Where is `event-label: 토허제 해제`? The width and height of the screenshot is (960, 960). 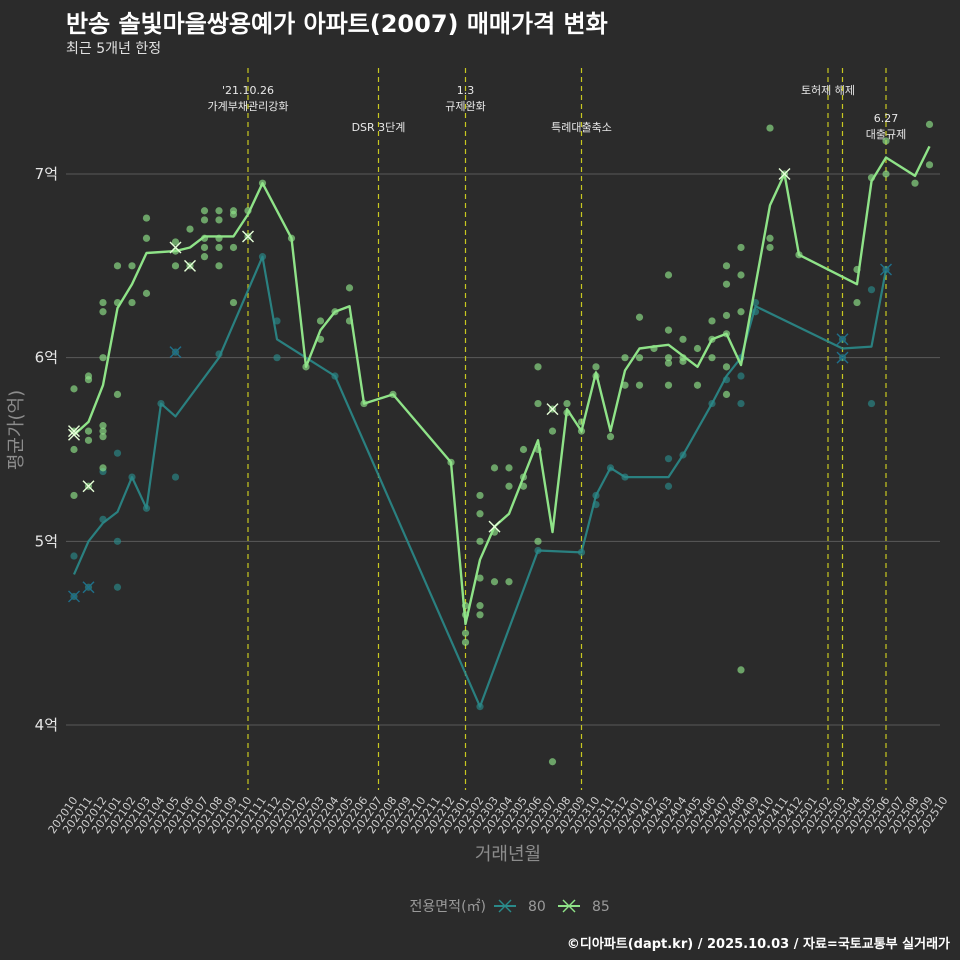 event-label: 토허제 해제 is located at coordinates (828, 90).